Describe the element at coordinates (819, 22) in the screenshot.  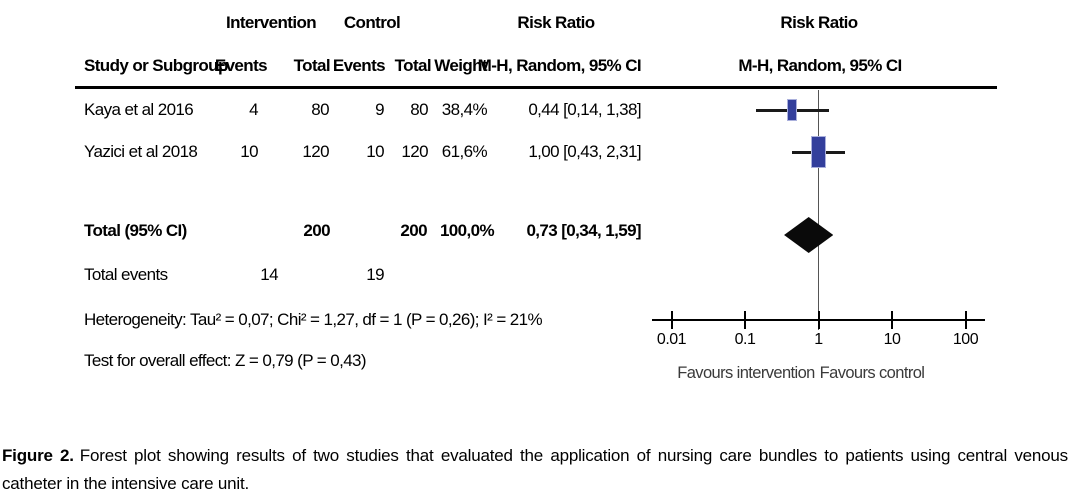
I see `group-header-risk-ratio-right: Risk Ratio` at that location.